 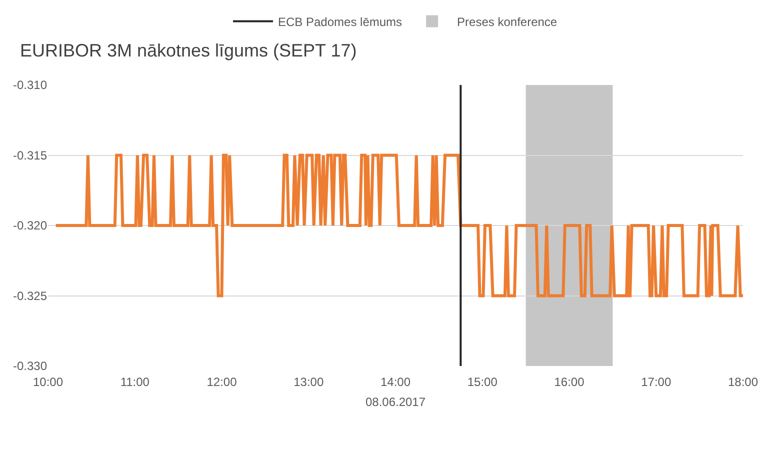 What do you see at coordinates (30, 225) in the screenshot?
I see `y-tick-label: -0.320` at bounding box center [30, 225].